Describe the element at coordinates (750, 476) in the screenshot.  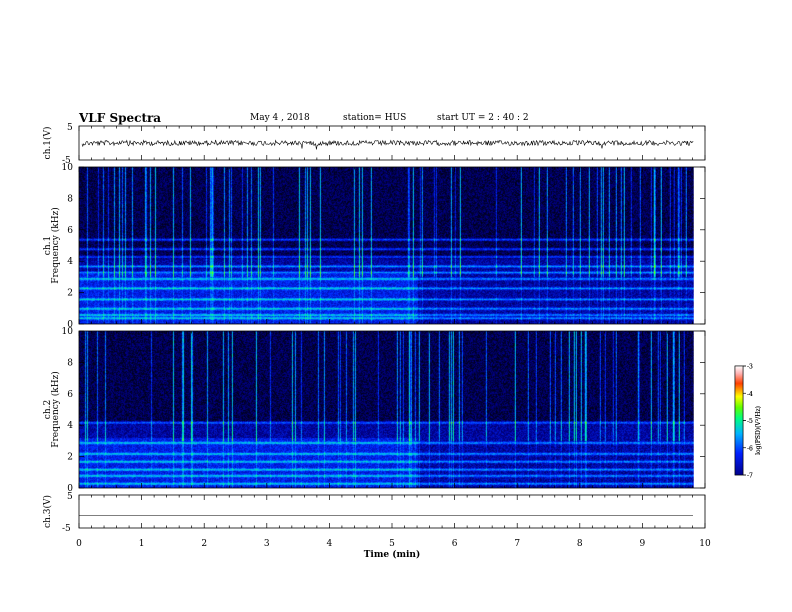
I see `colorbar-tick-label: -7` at that location.